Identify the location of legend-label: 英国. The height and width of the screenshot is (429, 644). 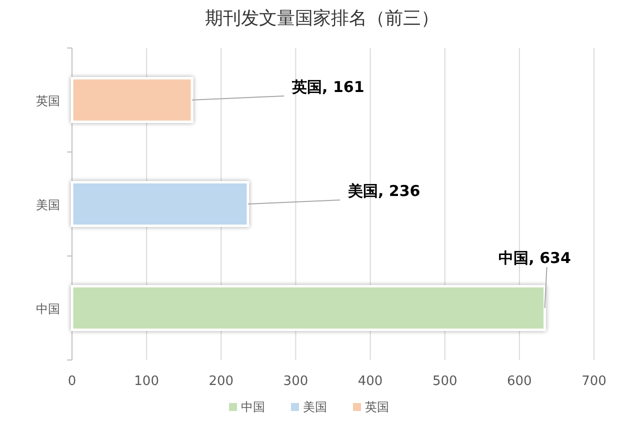
(377, 407).